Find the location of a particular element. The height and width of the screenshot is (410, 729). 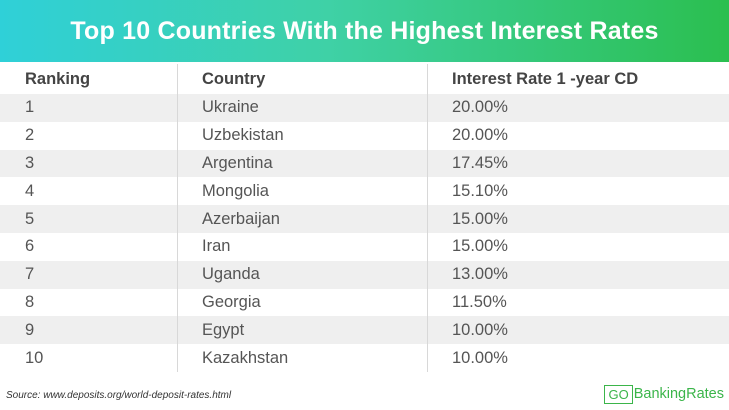

country-cell: Kazakhstan is located at coordinates (303, 358).